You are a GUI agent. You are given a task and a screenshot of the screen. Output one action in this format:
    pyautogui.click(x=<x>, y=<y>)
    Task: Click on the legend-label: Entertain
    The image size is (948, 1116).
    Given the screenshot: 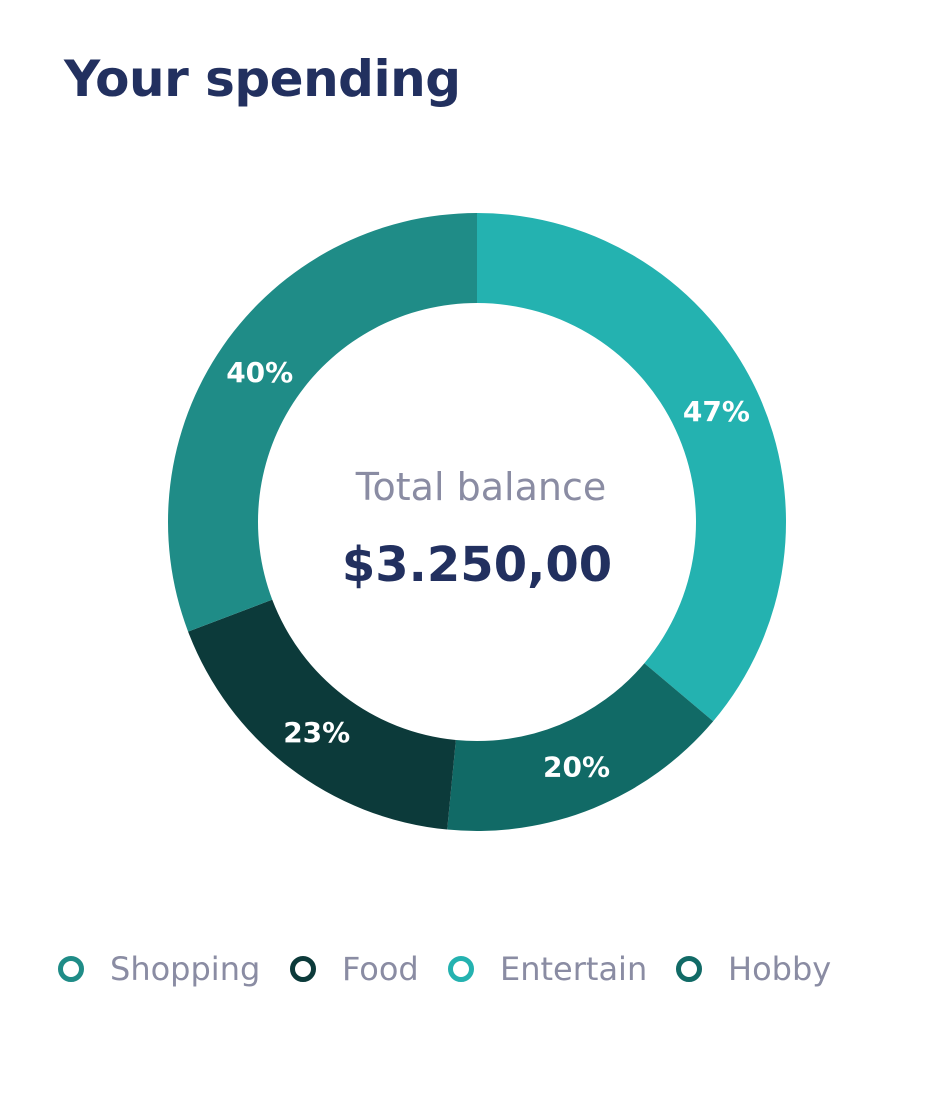 What is the action you would take?
    pyautogui.click(x=574, y=969)
    